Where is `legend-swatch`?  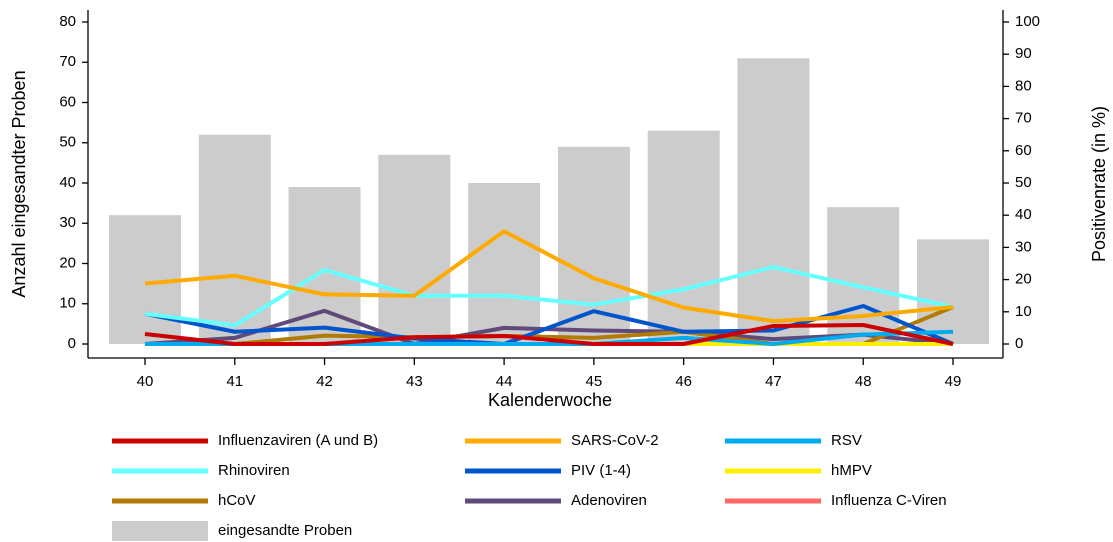 legend-swatch is located at coordinates (160, 531).